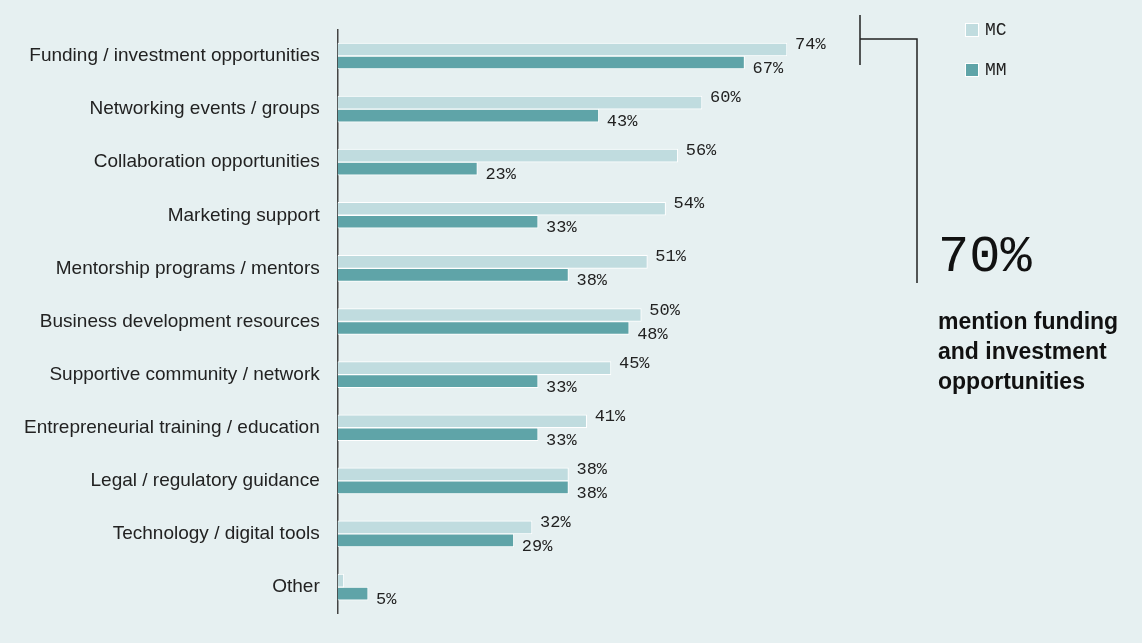 This screenshot has height=643, width=1142. What do you see at coordinates (671, 257) in the screenshot?
I see `data-label: 51%` at bounding box center [671, 257].